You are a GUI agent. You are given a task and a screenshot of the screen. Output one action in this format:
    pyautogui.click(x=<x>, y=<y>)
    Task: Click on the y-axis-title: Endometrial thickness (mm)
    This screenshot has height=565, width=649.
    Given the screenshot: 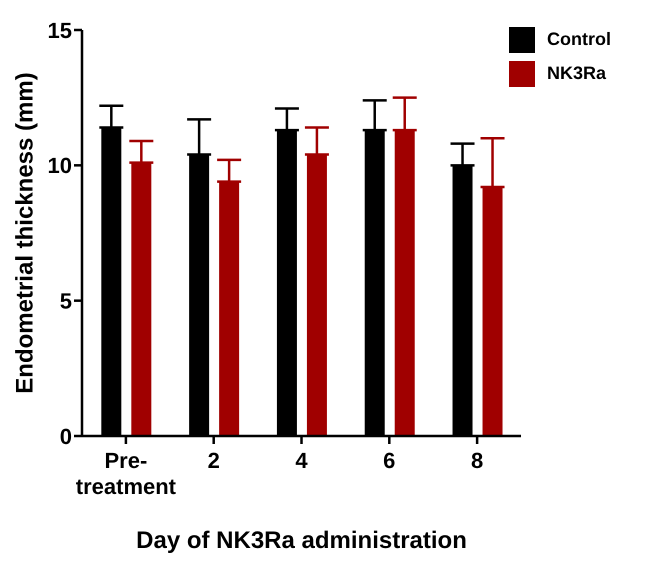 What is the action you would take?
    pyautogui.click(x=25, y=233)
    